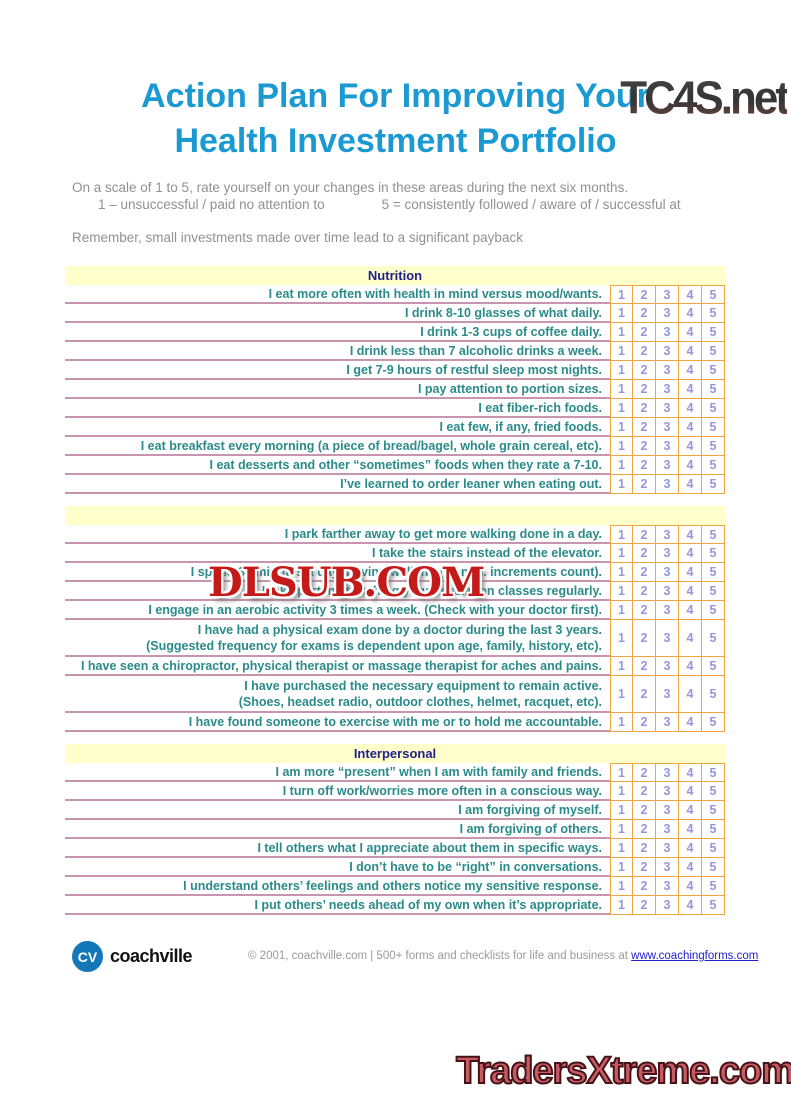 The image size is (791, 1098). What do you see at coordinates (695, 956) in the screenshot?
I see `coachingforms-link: www.coachingforms.com` at bounding box center [695, 956].